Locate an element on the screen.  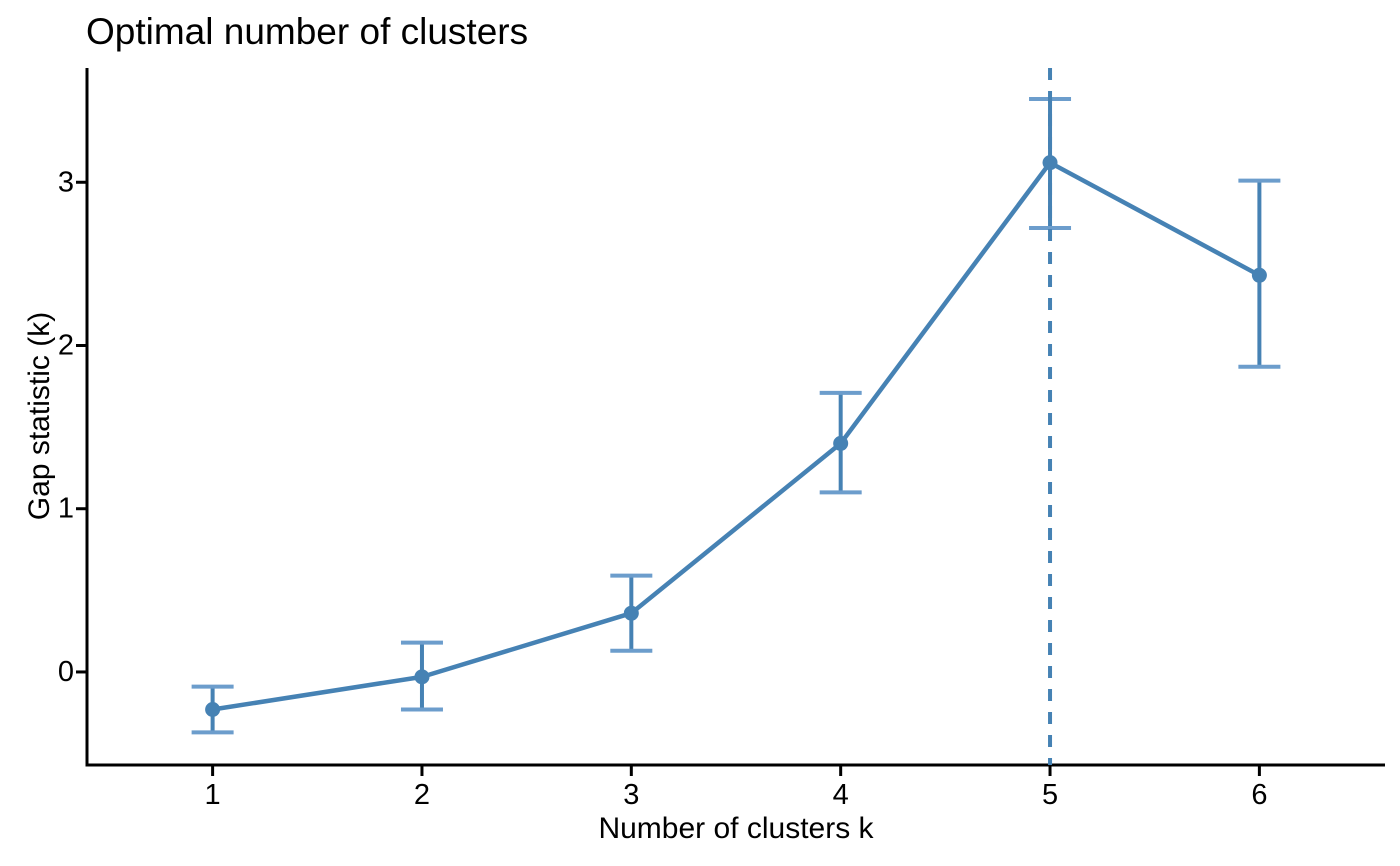
x-axis-title: Number of clusters k is located at coordinates (736, 828).